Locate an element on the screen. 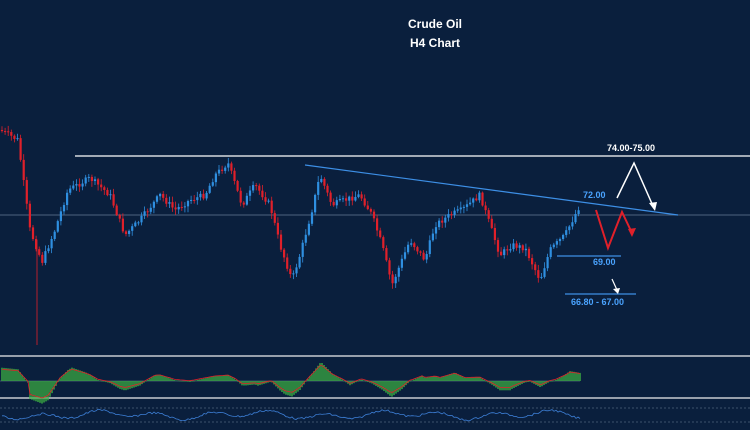 This screenshot has height=430, width=750. projection-white-path is located at coordinates (635, 184).